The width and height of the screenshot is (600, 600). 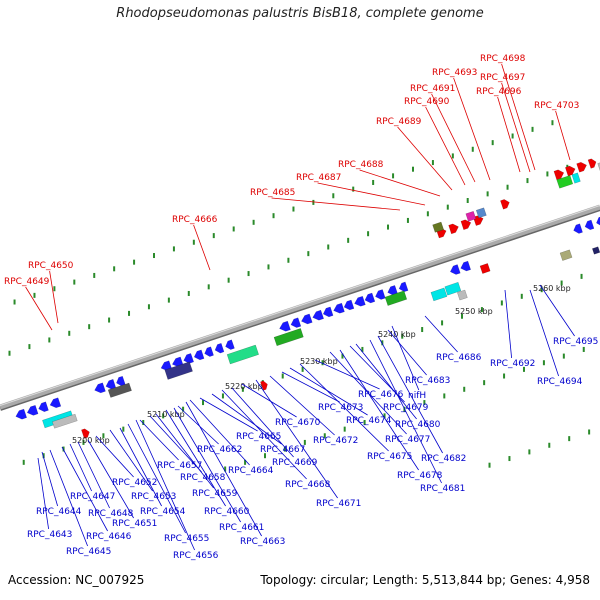 I want to click on scale-label: 5220 kbp, so click(x=244, y=386).